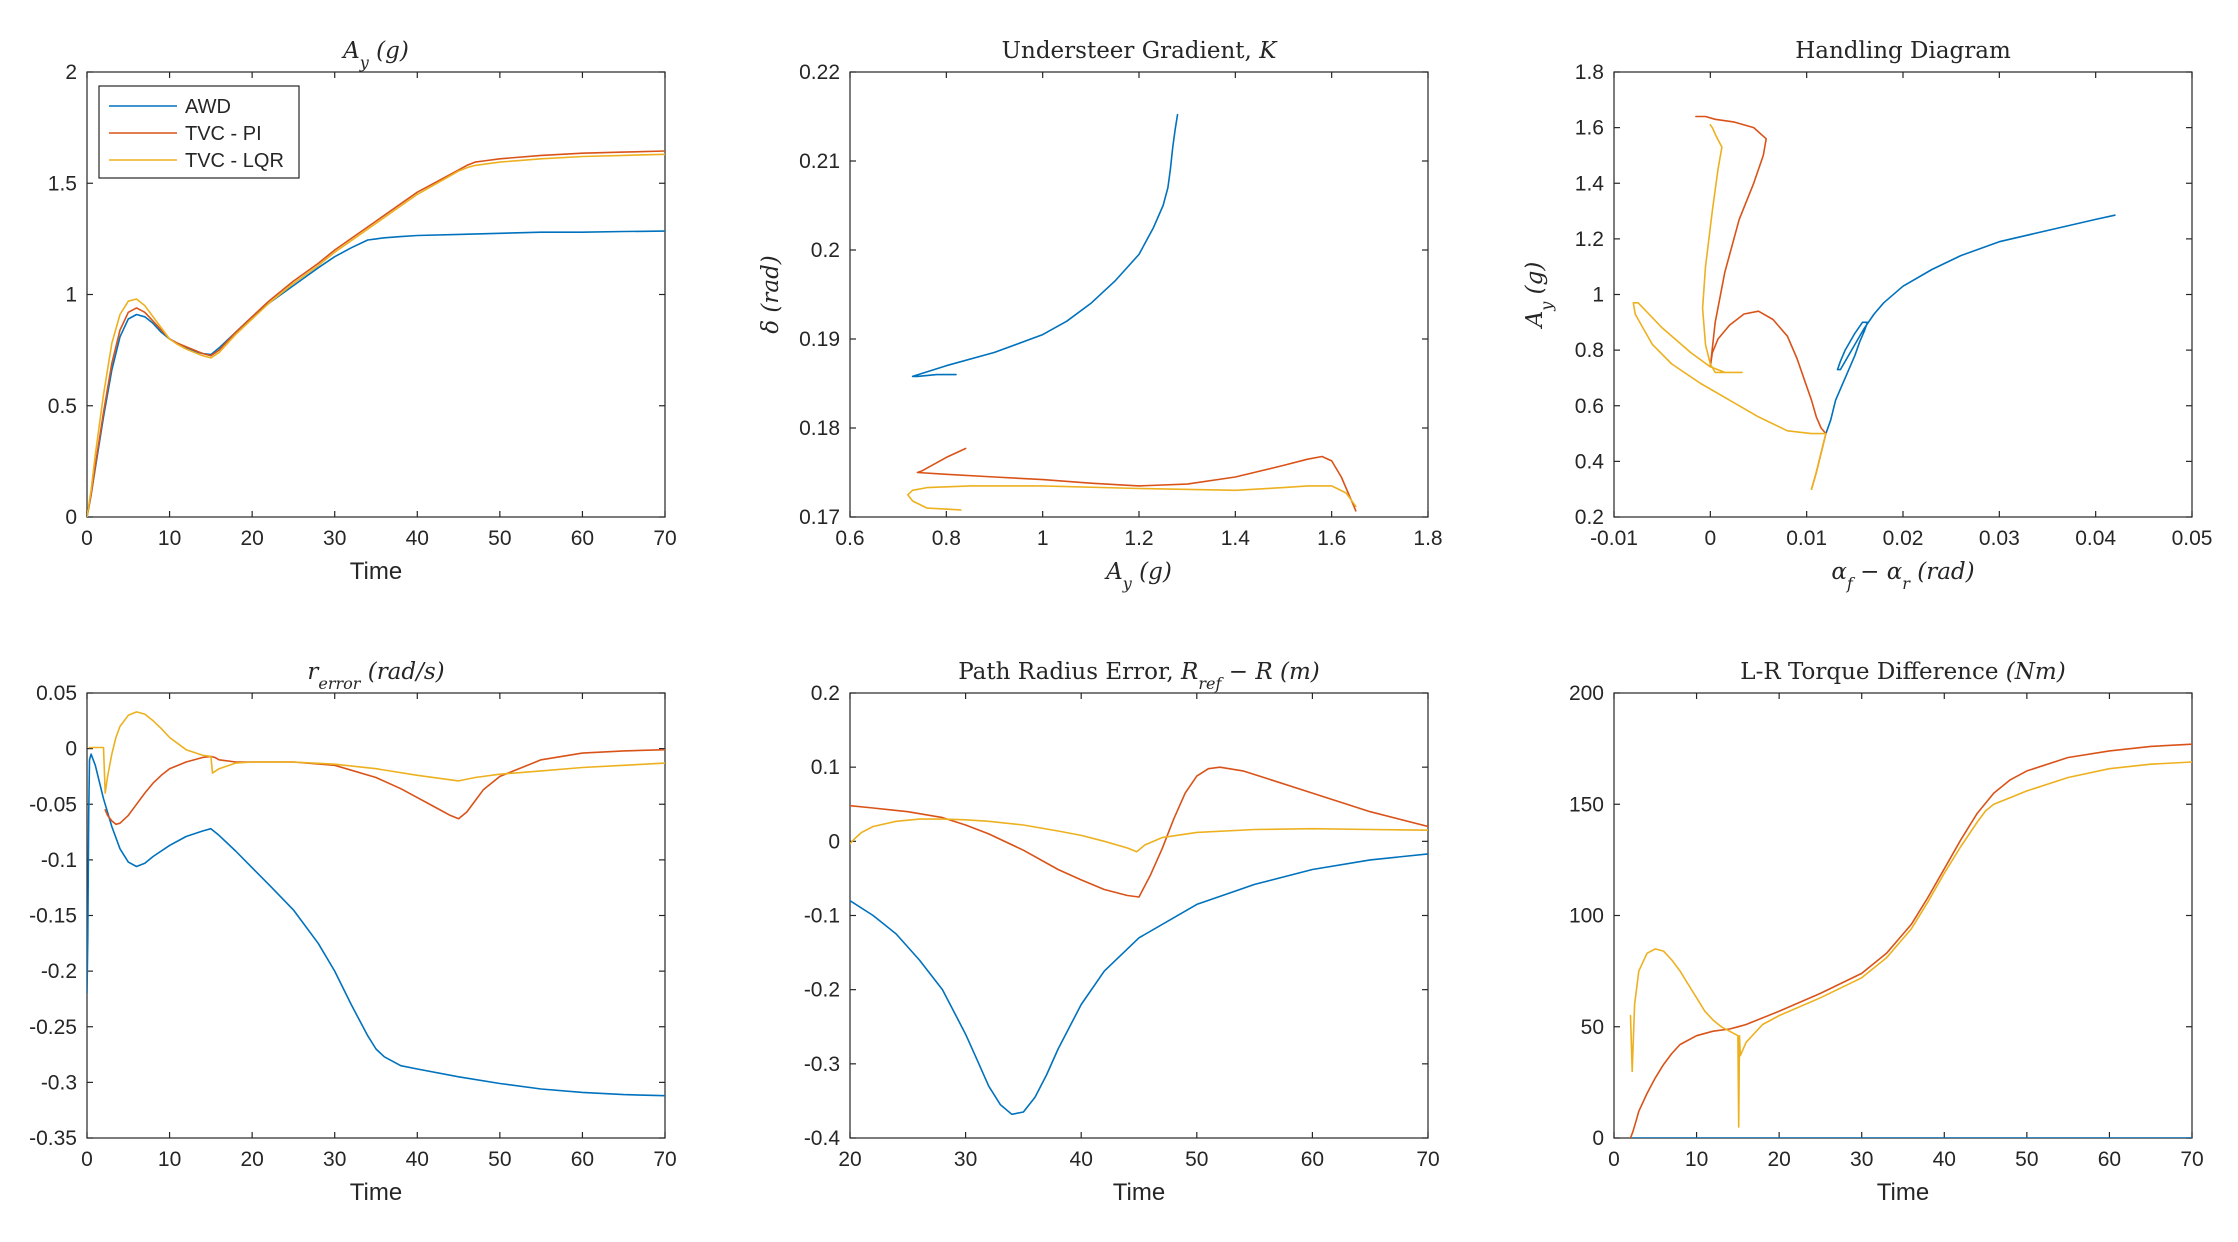  I want to click on x-tick-label: 0.04, so click(2095, 538).